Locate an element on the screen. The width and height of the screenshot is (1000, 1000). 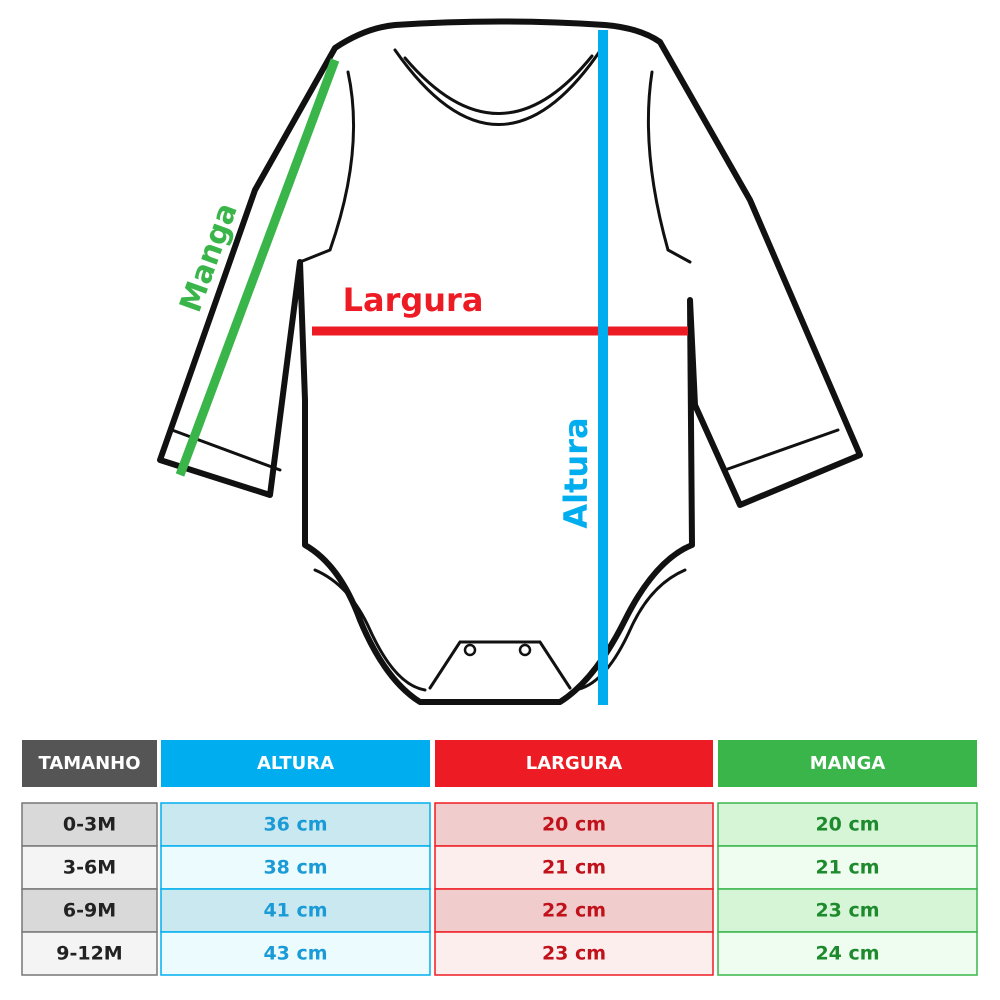
cell-value: 24 cm is located at coordinates (847, 954).